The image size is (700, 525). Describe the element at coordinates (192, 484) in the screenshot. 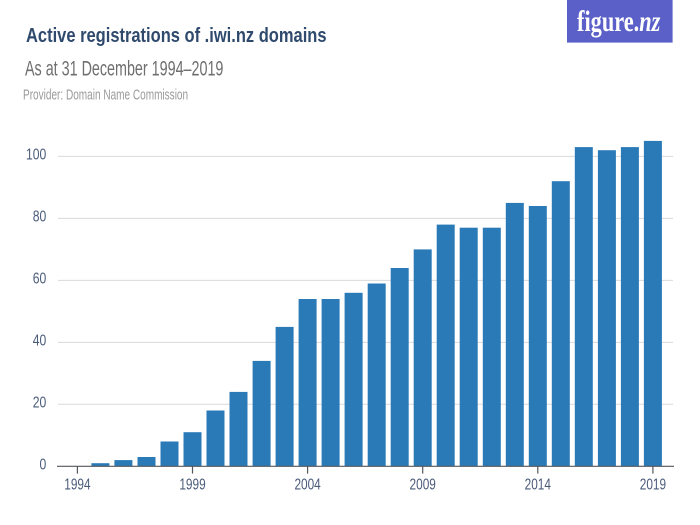

I see `svg-text: 1999` at that location.